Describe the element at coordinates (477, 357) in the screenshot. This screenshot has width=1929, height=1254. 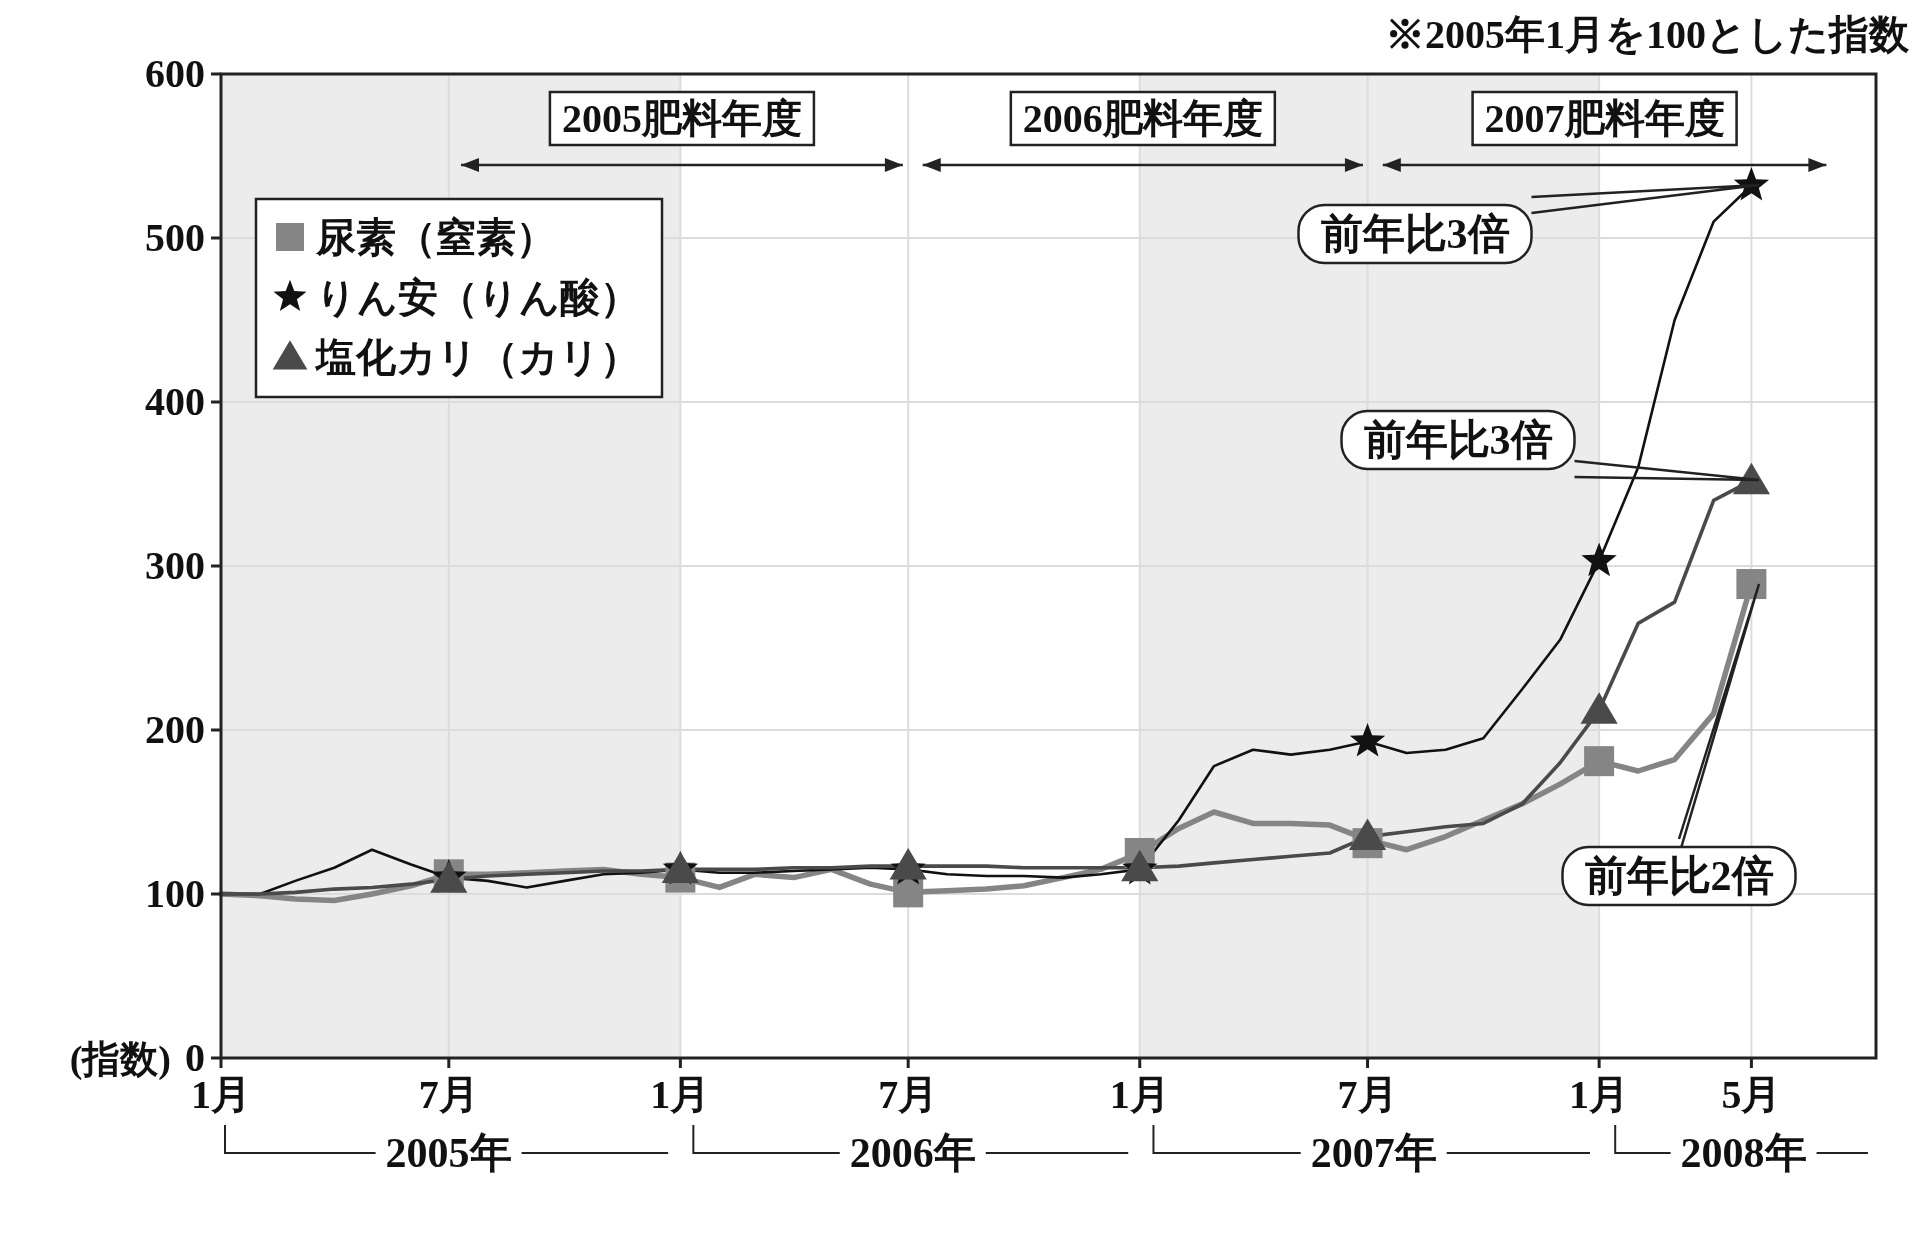
I see `legend-label: 塩化カリ（カリ）` at that location.